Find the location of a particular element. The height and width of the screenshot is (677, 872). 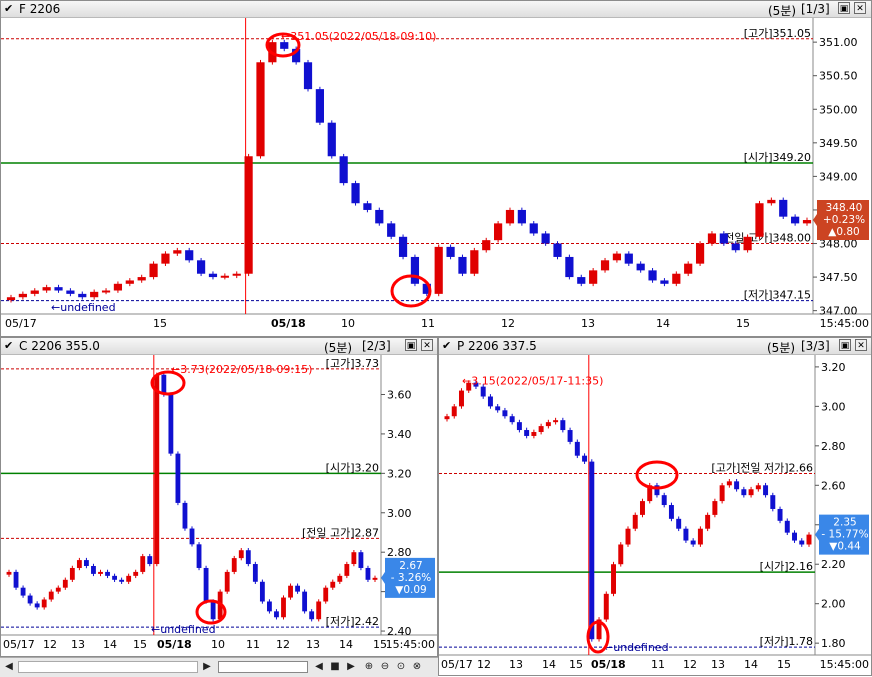

zoom-fit-icon: ⊙ is located at coordinates (401, 666).